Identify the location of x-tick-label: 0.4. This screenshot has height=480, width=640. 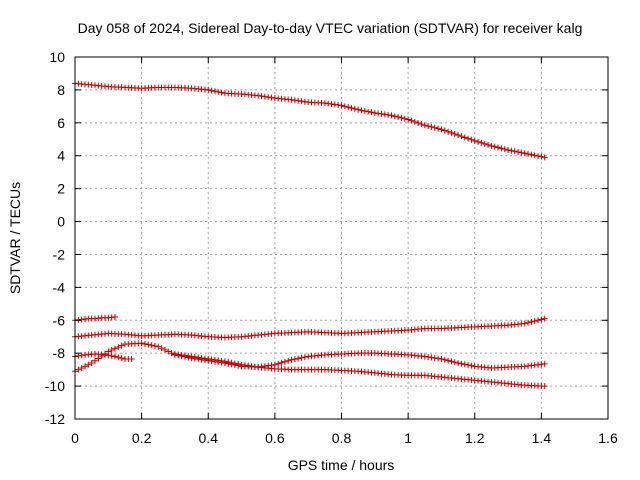
(209, 438).